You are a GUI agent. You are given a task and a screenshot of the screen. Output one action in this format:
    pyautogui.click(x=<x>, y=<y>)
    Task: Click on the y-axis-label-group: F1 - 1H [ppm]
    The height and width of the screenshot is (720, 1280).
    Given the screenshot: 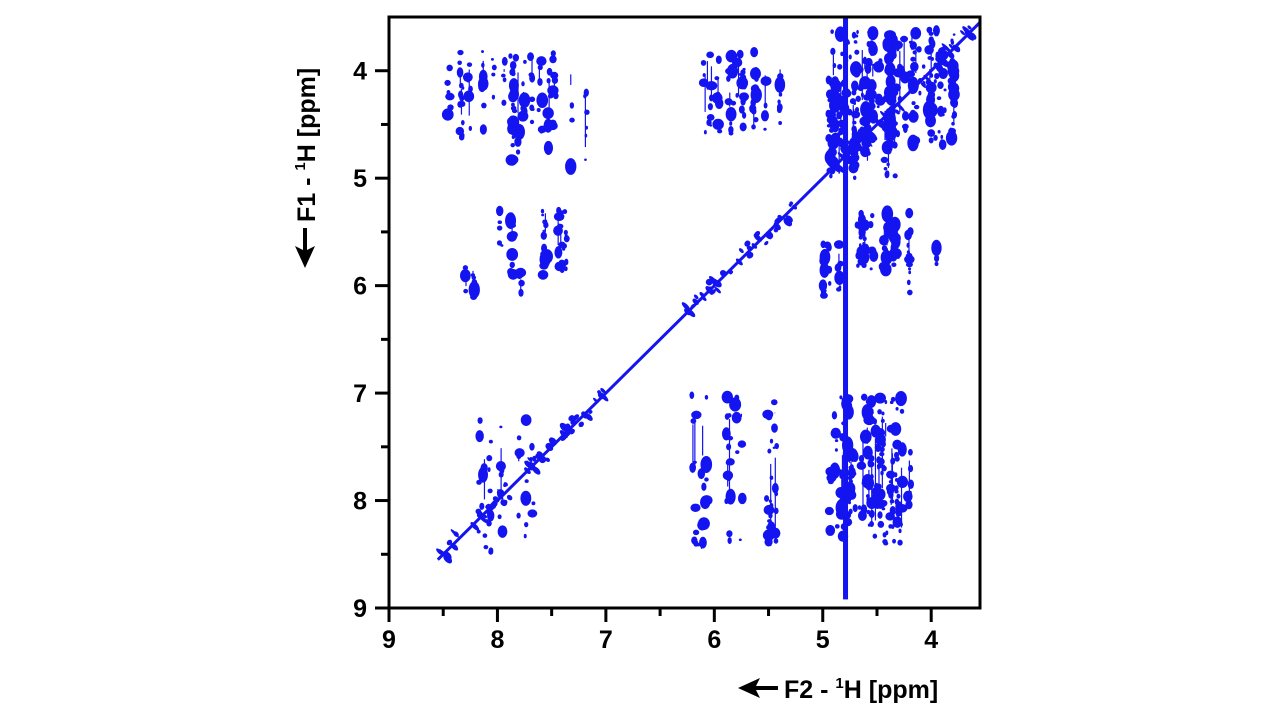 What is the action you would take?
    pyautogui.click(x=306, y=168)
    